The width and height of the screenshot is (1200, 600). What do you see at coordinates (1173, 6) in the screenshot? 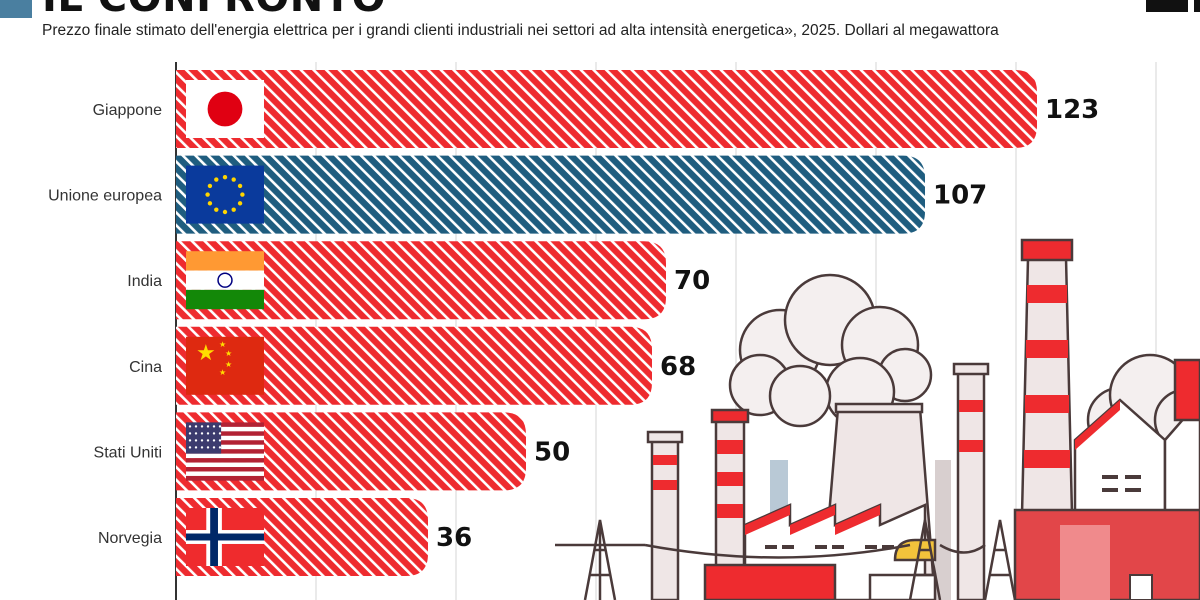
I see `publisher-logo` at bounding box center [1173, 6].